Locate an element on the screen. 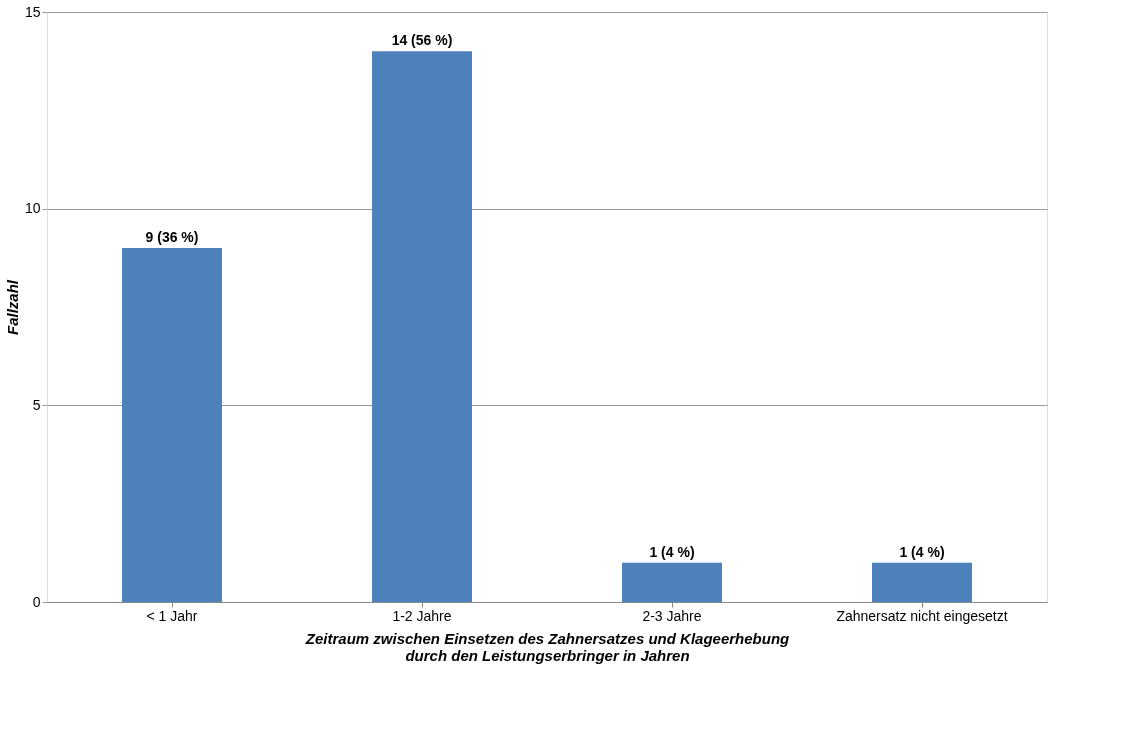 The image size is (1140, 740). x-tick-label: Zahnersatz nicht eingesetzt is located at coordinates (922, 615).